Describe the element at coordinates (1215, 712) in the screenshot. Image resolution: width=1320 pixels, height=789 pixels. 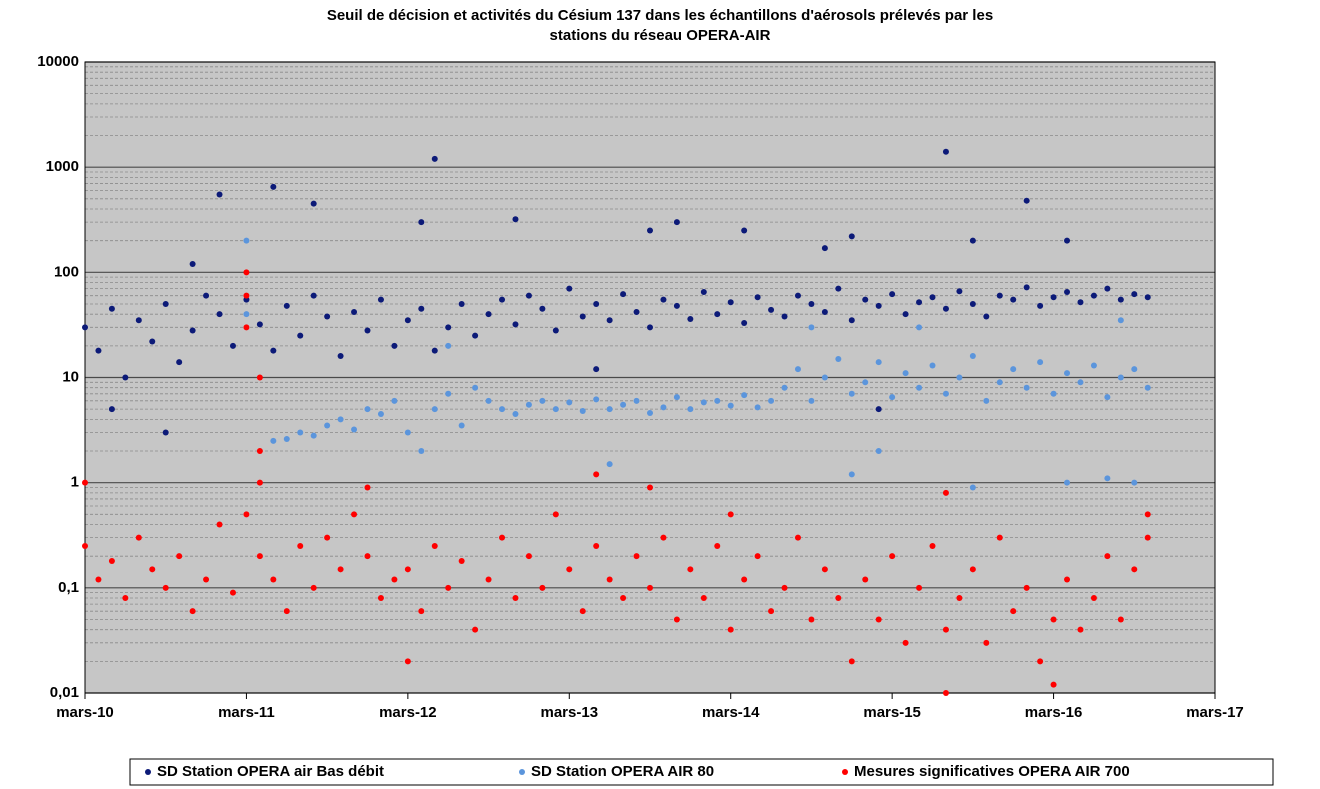
I see `x-tick-label: mars-17` at that location.